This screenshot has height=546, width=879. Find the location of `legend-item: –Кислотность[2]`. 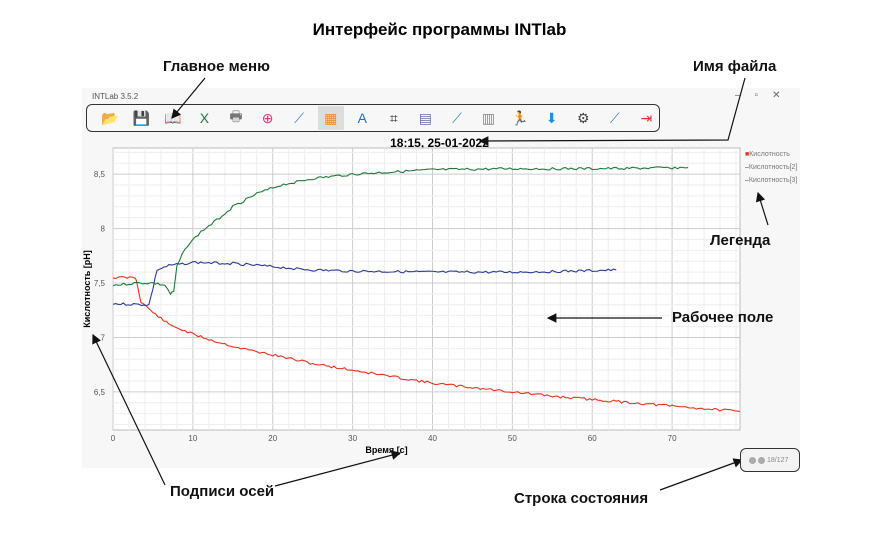

legend-item: –Кислотность[2] is located at coordinates (771, 167).